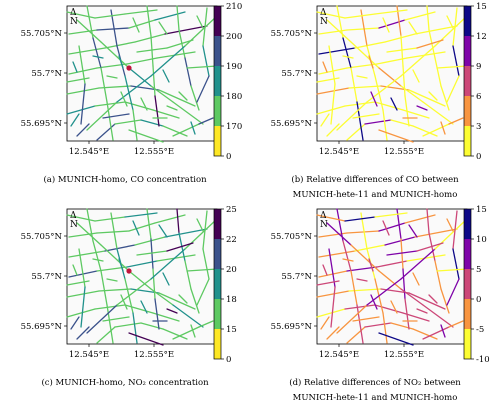 The height and width of the screenshot is (406, 500). What do you see at coordinates (231, 240) in the screenshot?
I see `colorbar-tick-label: 22` at bounding box center [231, 240].